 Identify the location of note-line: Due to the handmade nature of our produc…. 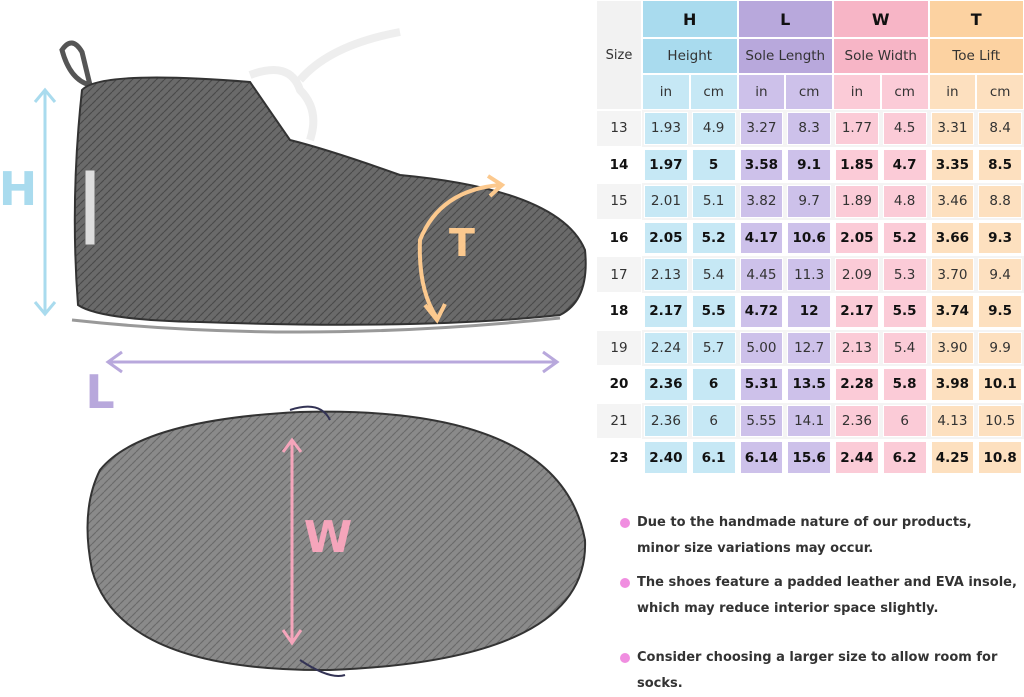
(804, 523).